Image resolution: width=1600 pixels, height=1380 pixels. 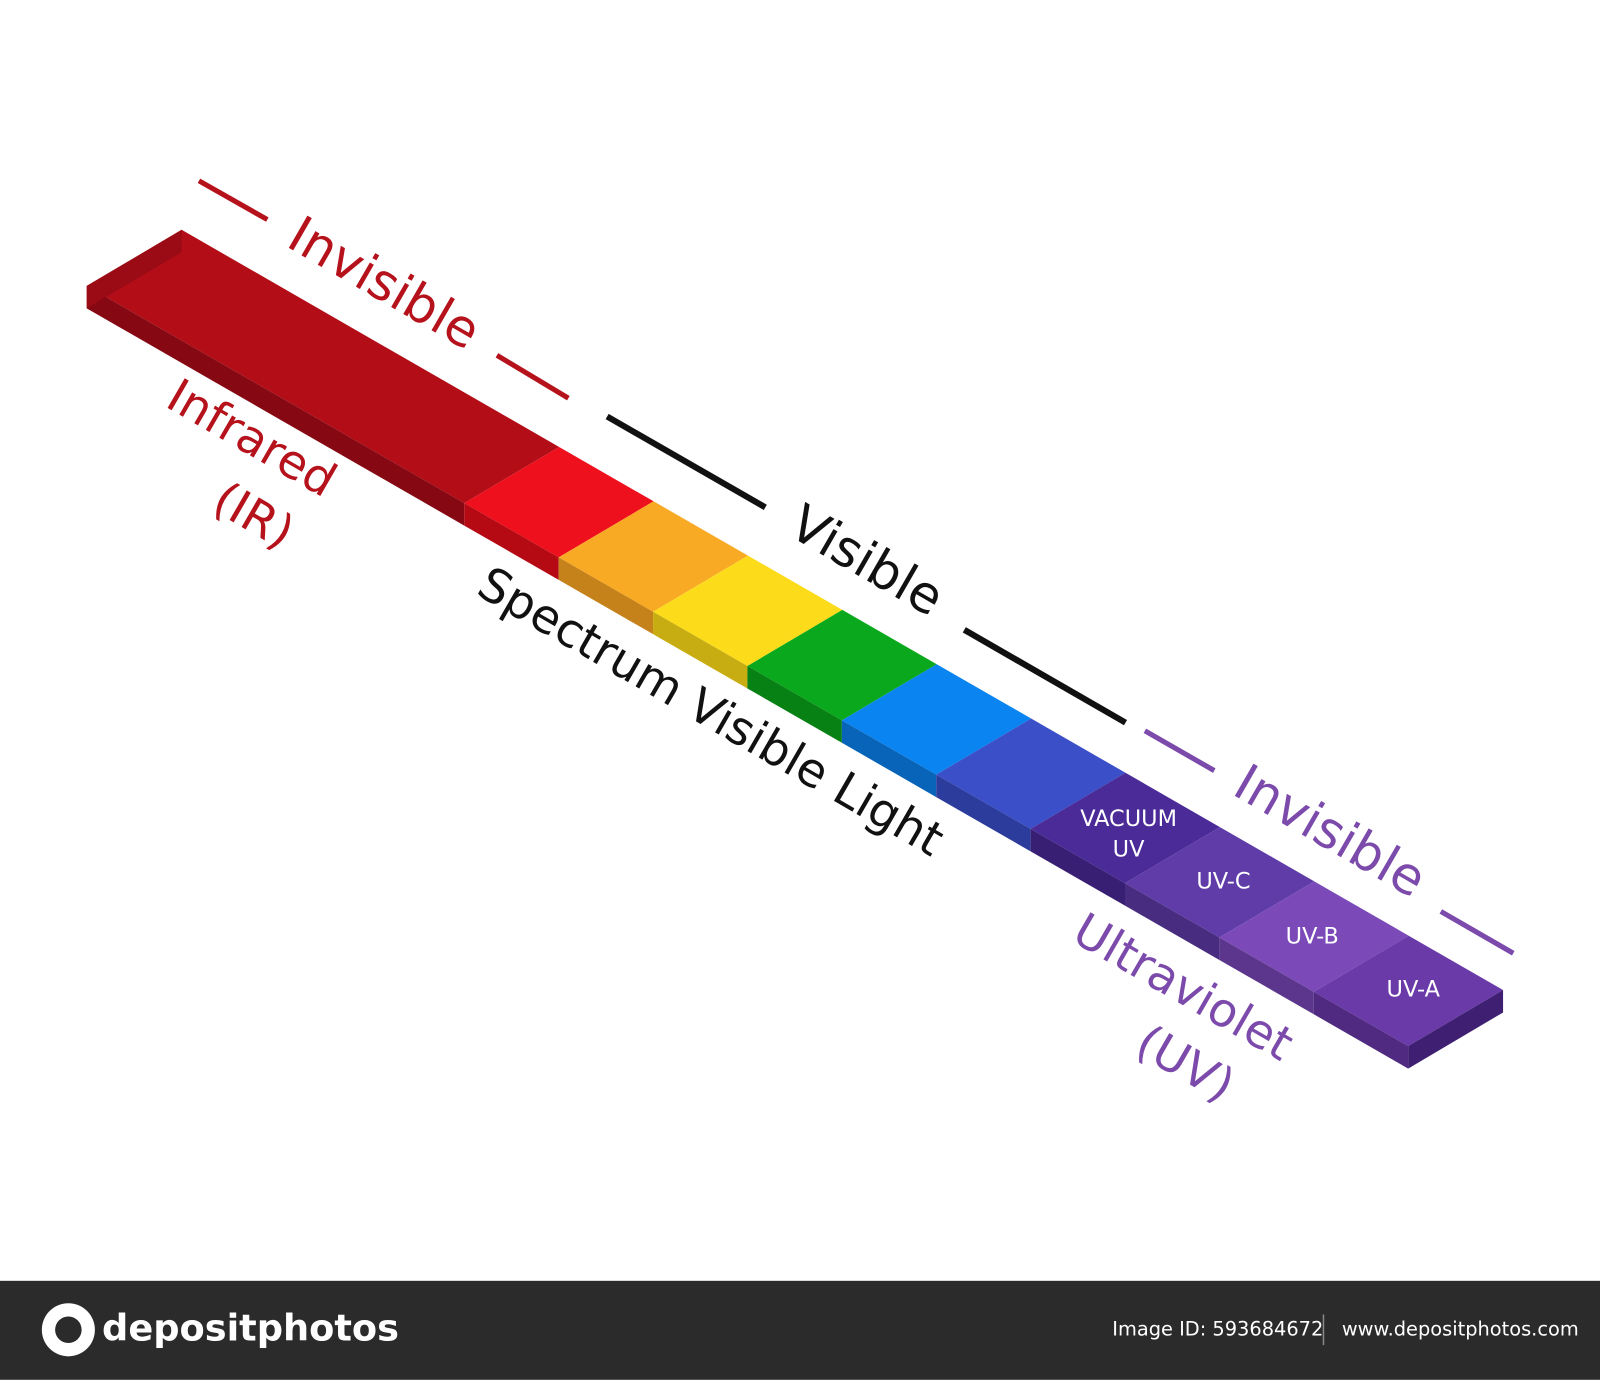 I want to click on band-label: UV-B, so click(x=1312, y=936).